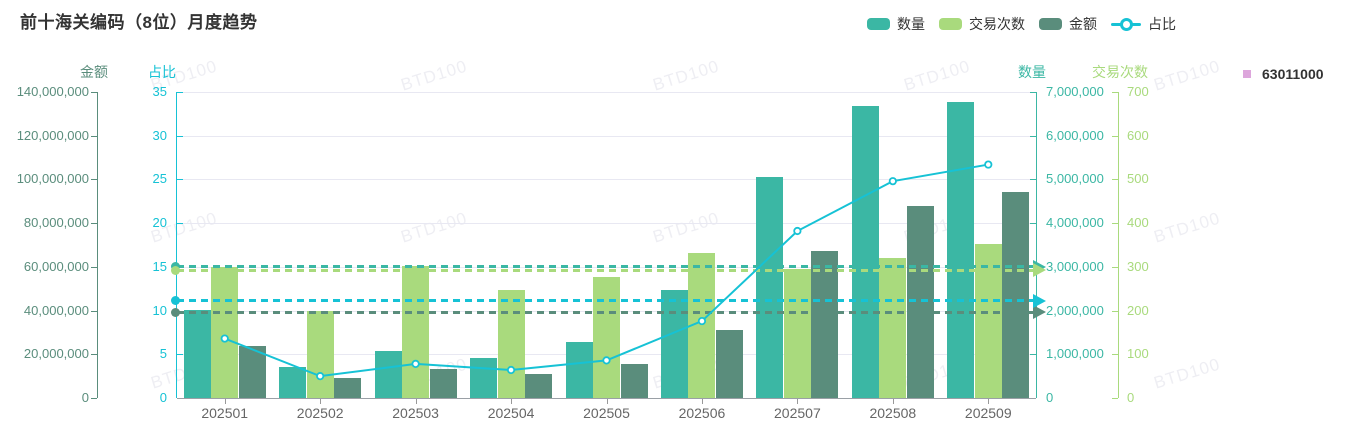 This screenshot has height=448, width=1356. What do you see at coordinates (511, 413) in the screenshot?
I see `x-axis-label-202504: 202504` at bounding box center [511, 413].